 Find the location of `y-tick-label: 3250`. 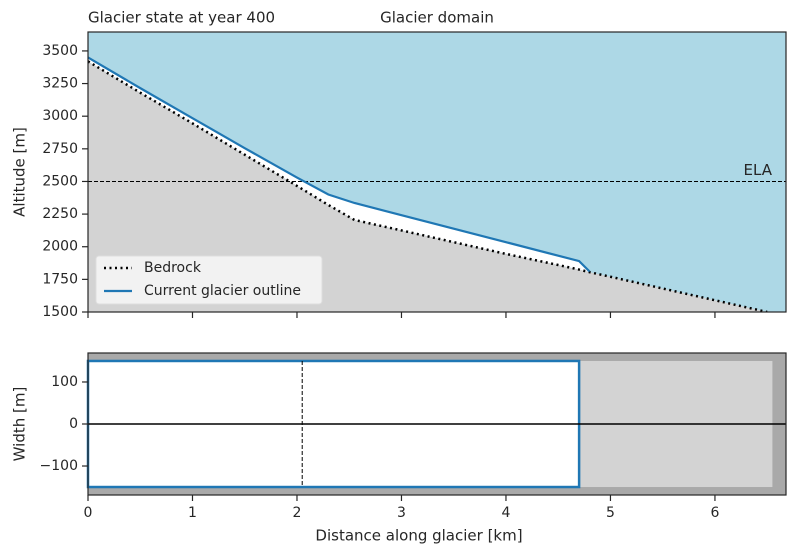

y-tick-label: 3250 is located at coordinates (60, 84).